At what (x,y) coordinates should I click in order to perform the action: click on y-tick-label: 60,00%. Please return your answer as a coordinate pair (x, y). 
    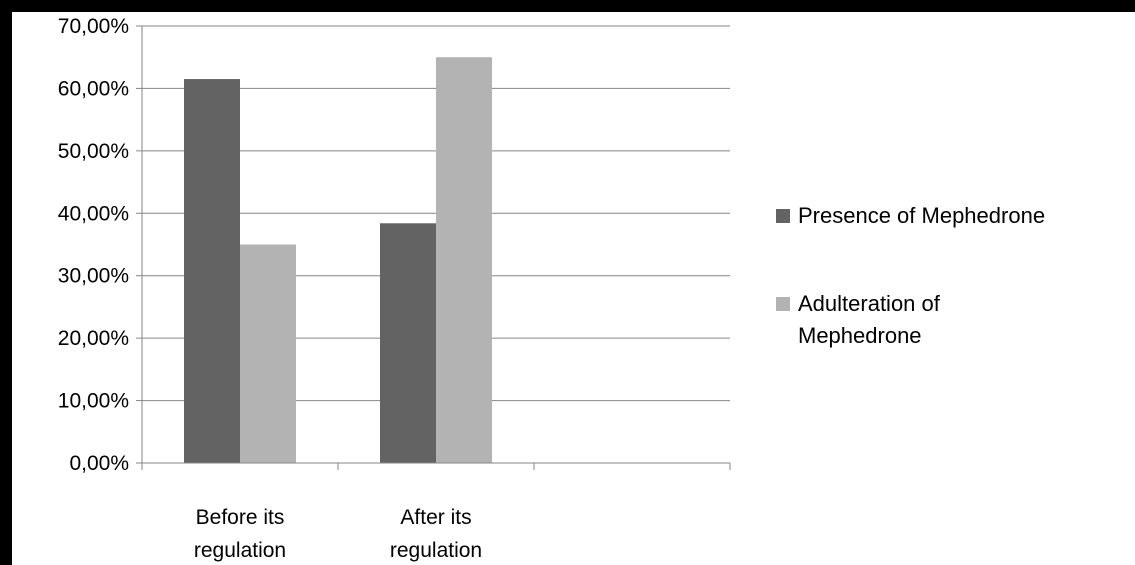
    Looking at the image, I should click on (93, 88).